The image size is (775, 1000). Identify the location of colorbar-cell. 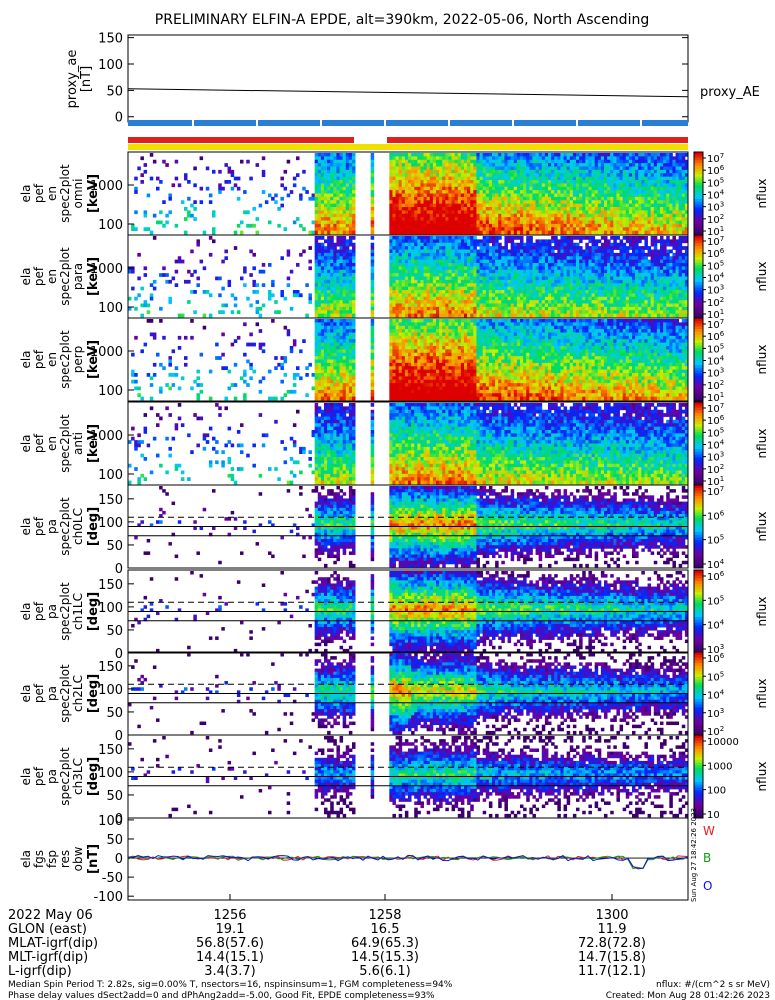
(698, 195).